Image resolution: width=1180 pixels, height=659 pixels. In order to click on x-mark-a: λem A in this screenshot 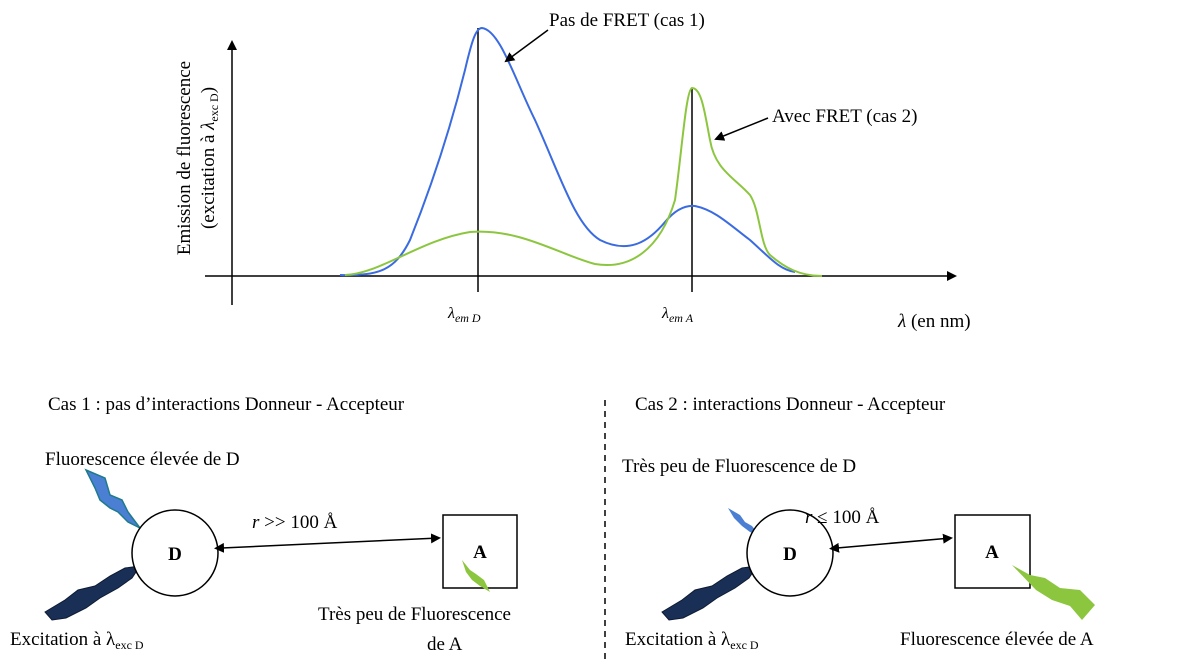, I will do `click(677, 315)`.